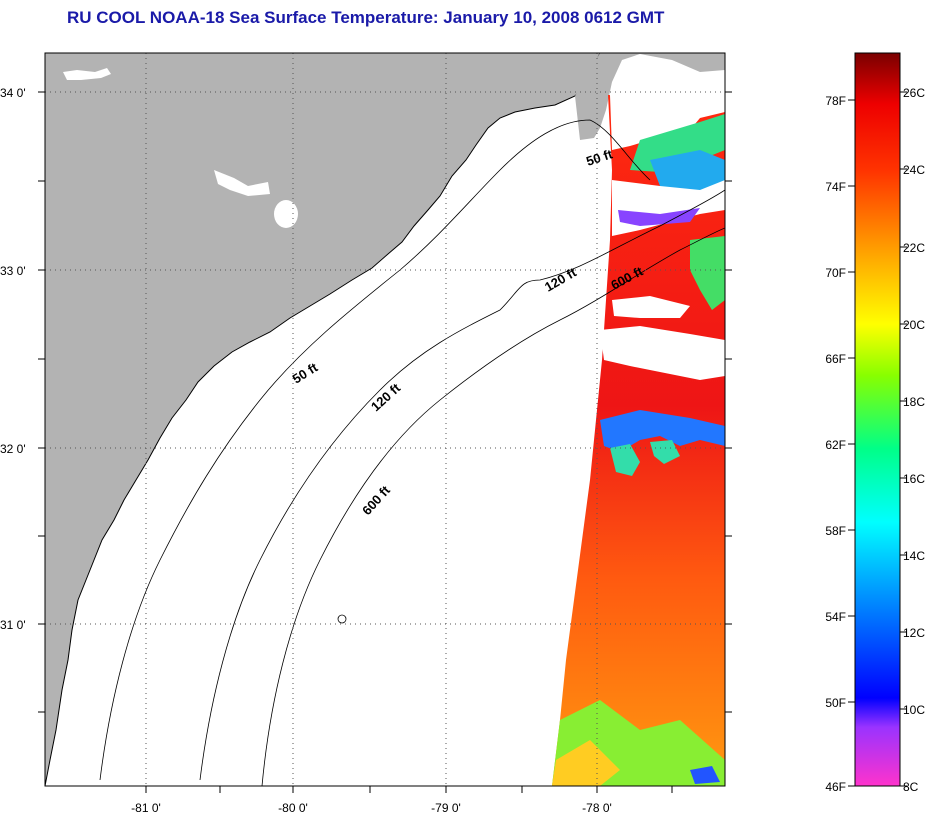 Image resolution: width=928 pixels, height=817 pixels. What do you see at coordinates (446, 808) in the screenshot?
I see `lon-label: -79 0'` at bounding box center [446, 808].